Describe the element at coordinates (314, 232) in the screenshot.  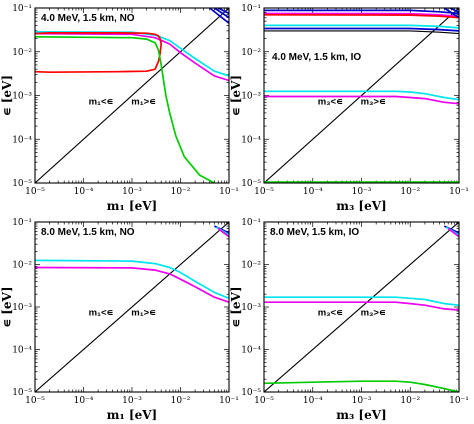
I see `panel-title: 8.0 MeV, 1.5 km, IO` at that location.